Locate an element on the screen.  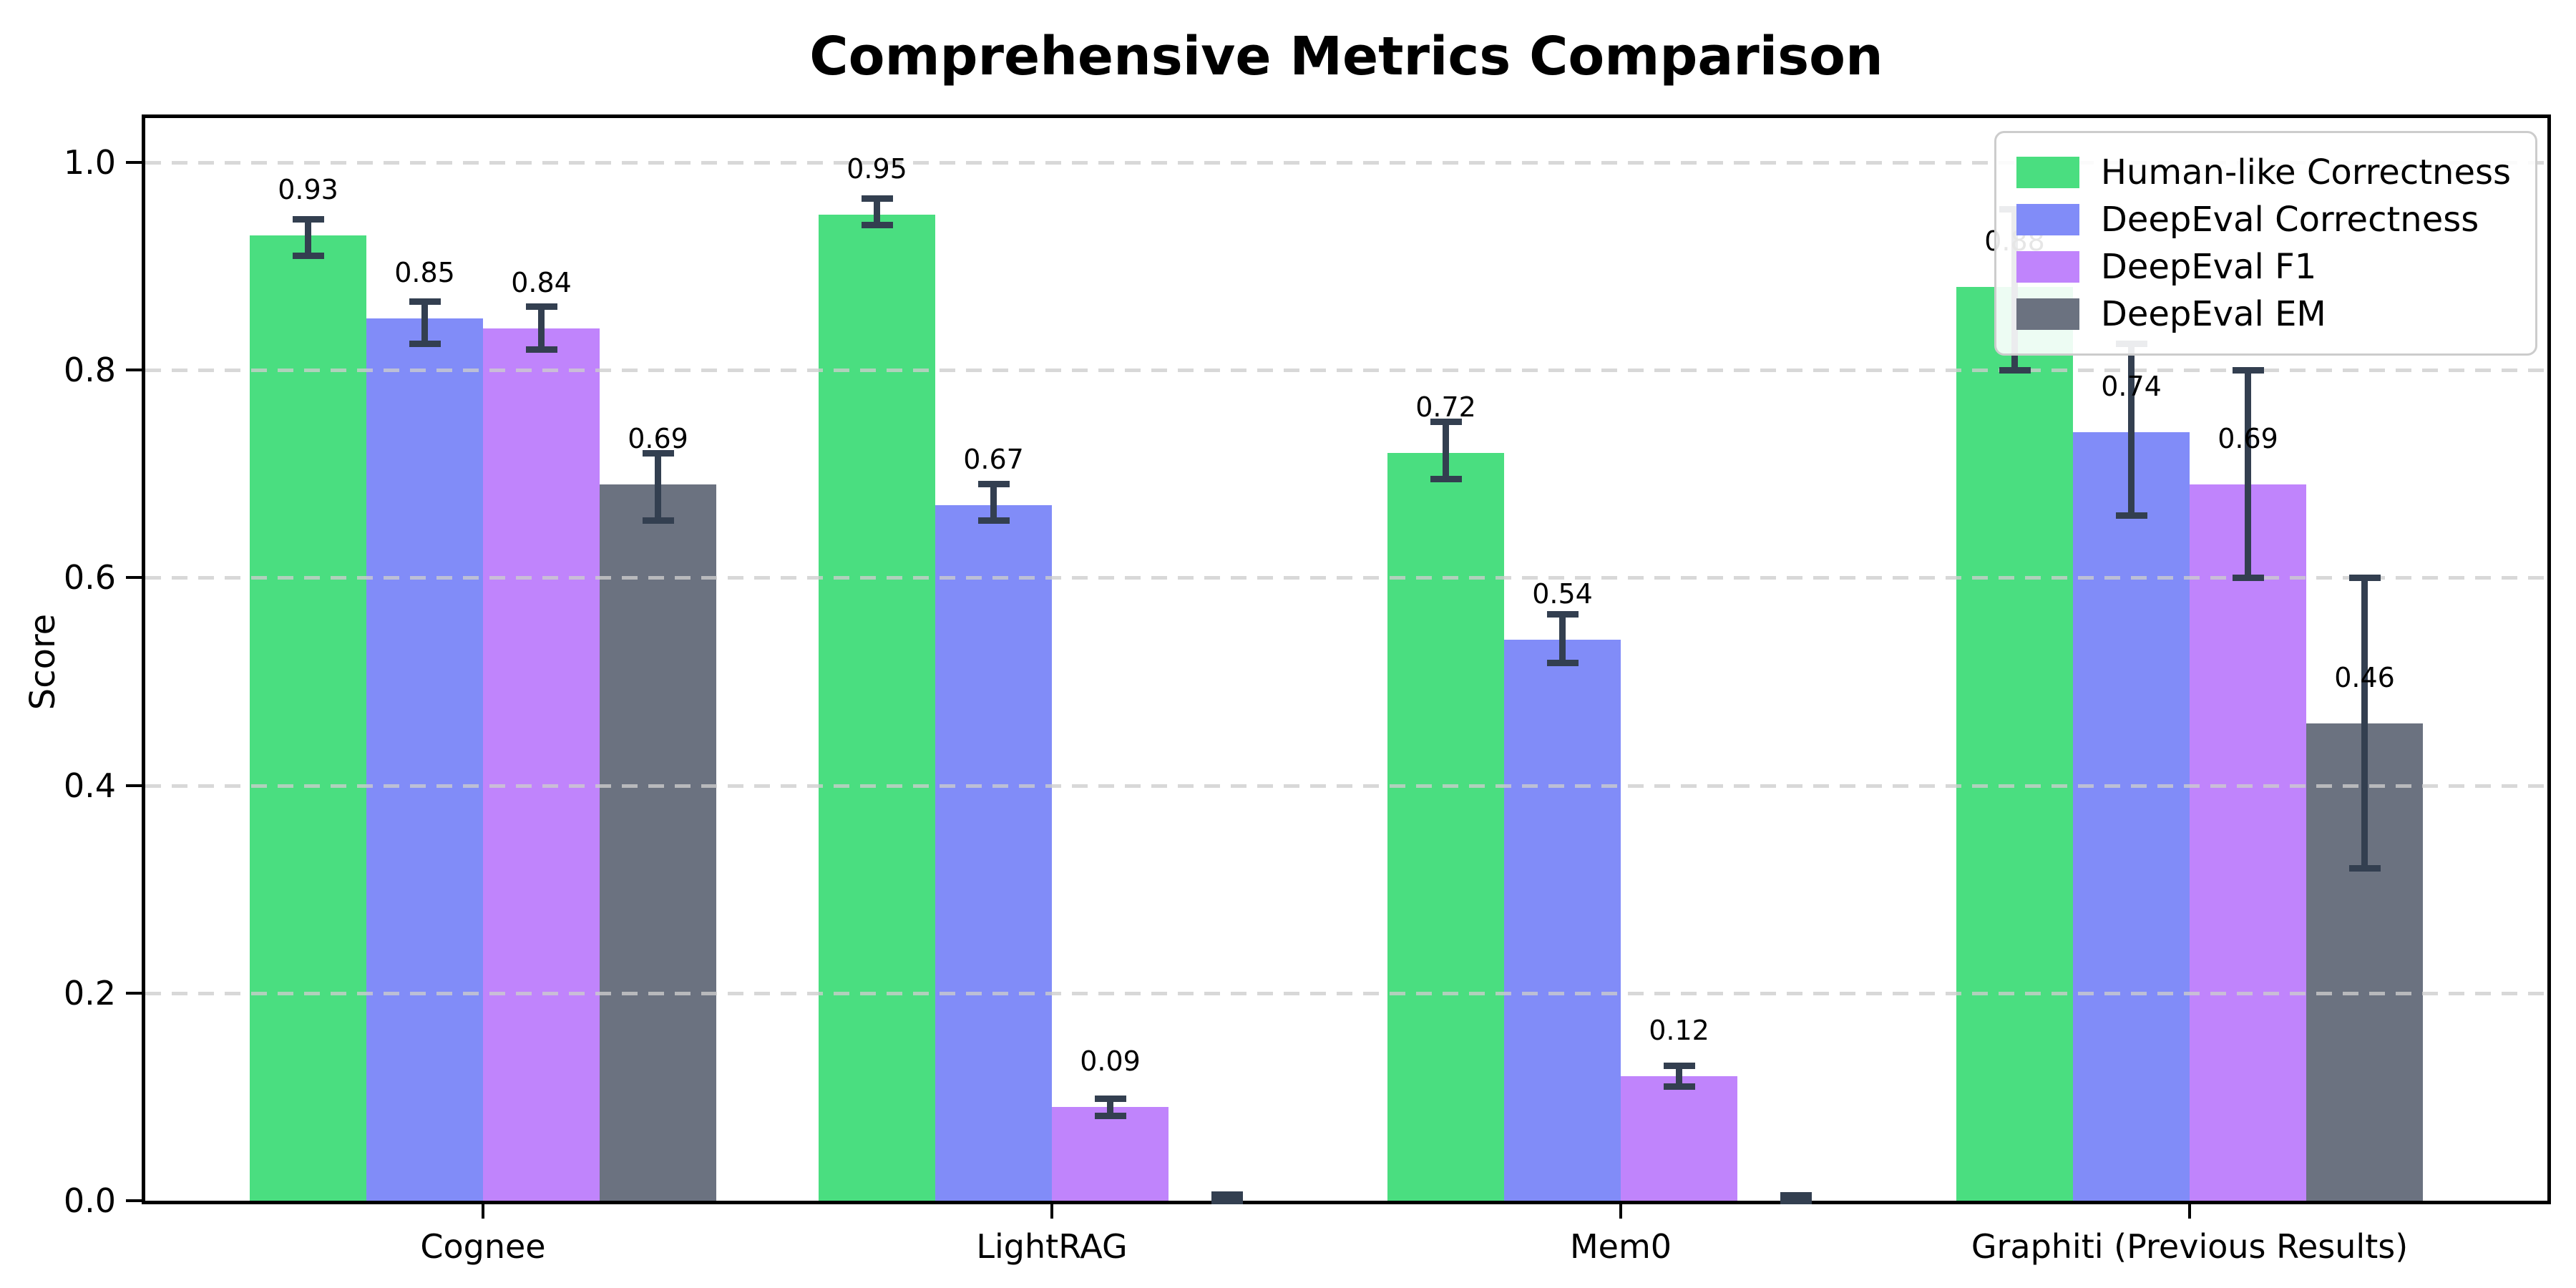
value-label: 0.95 is located at coordinates (877, 168).